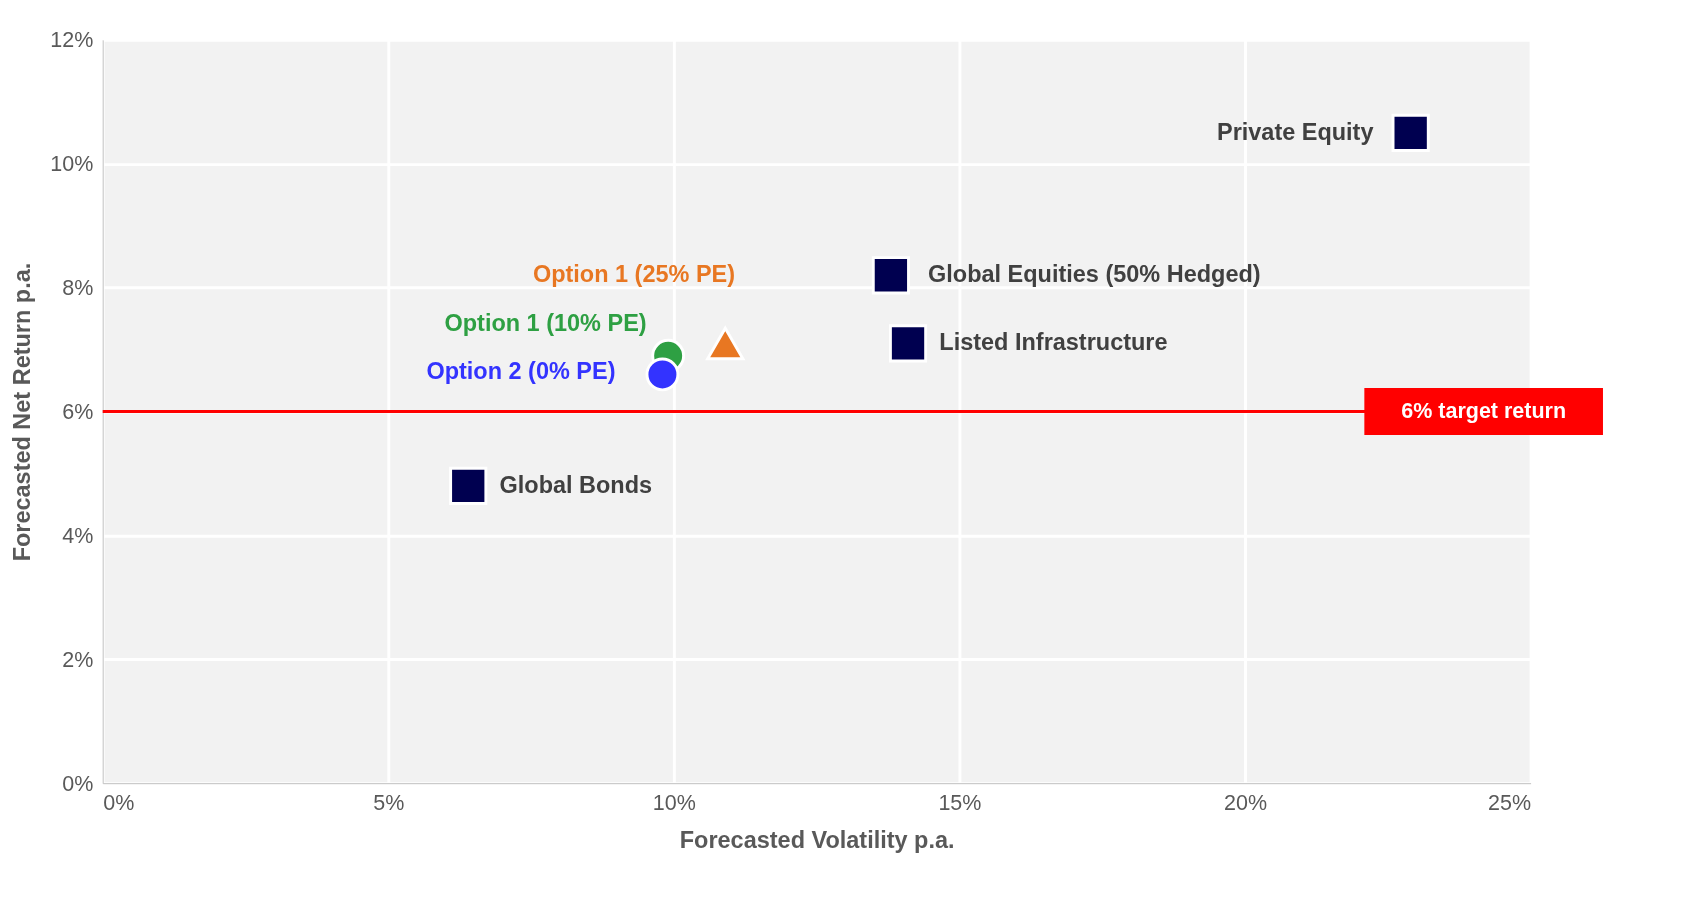  Describe the element at coordinates (634, 273) in the screenshot. I see `series-label: Option 1 (25% PE)` at that location.